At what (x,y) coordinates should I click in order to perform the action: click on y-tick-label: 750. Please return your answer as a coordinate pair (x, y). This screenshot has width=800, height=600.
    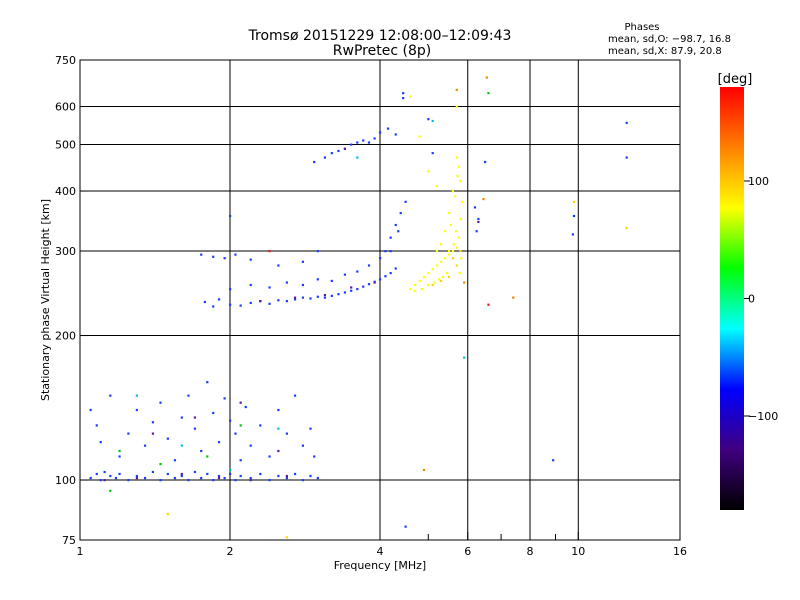
    Looking at the image, I should click on (65, 60).